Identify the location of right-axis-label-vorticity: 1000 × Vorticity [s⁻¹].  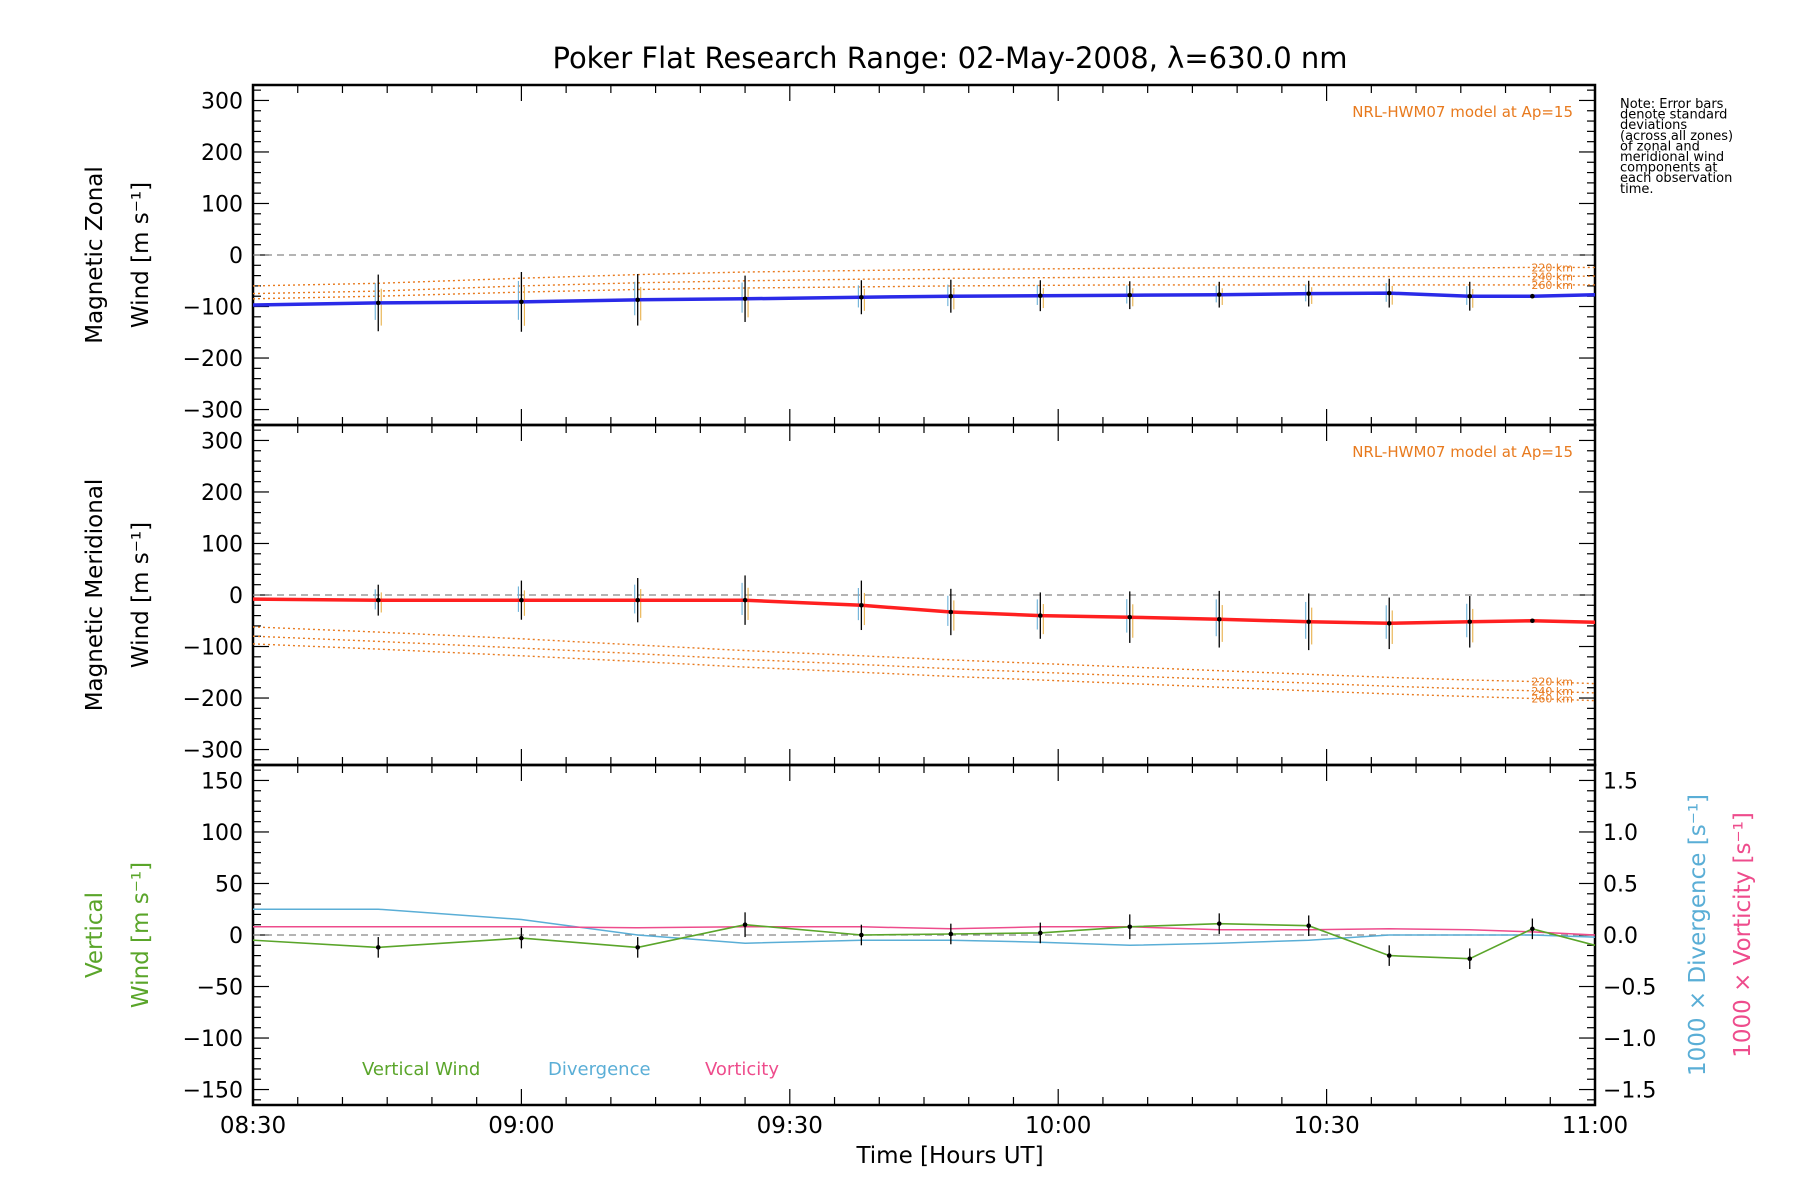
(1743, 935).